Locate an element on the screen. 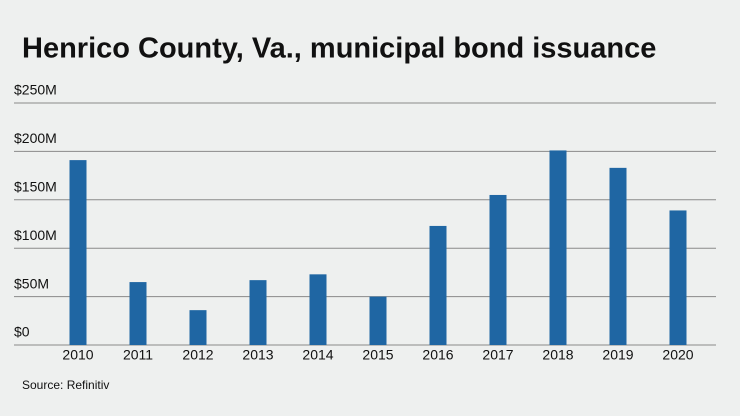 This screenshot has width=740, height=416. y-tick-label: $100M is located at coordinates (35, 235).